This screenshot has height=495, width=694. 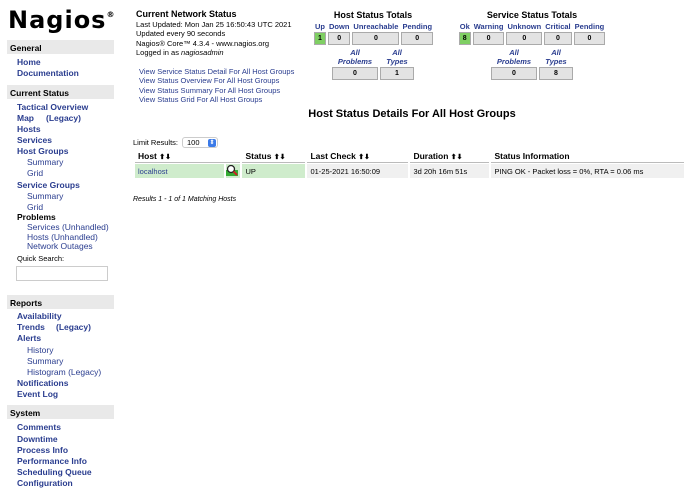 What do you see at coordinates (29, 62) in the screenshot?
I see `nav-home: Home` at bounding box center [29, 62].